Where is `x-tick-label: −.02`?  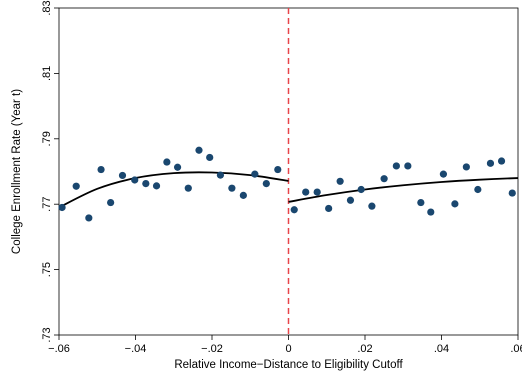
x-tick-label: −.02 is located at coordinates (212, 349).